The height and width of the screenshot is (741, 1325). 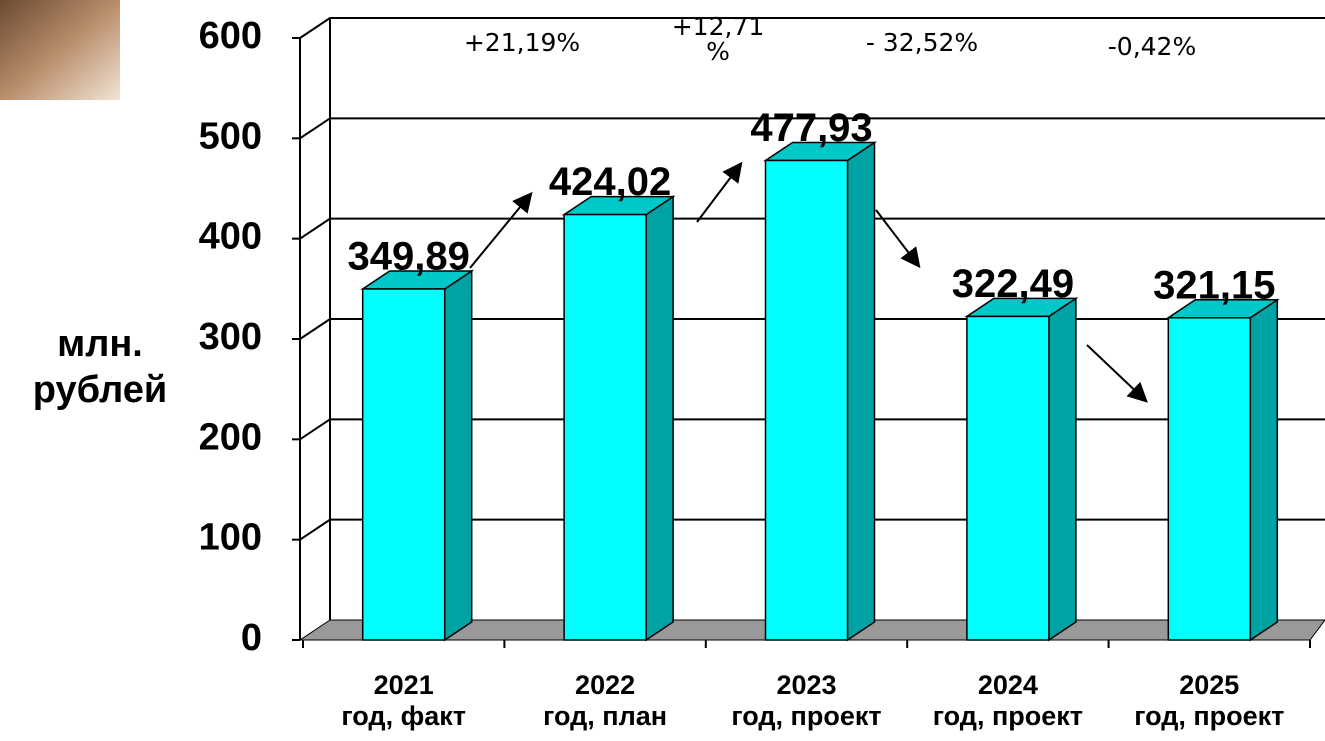 What do you see at coordinates (922, 42) in the screenshot?
I see `annotation: - 32,52%` at bounding box center [922, 42].